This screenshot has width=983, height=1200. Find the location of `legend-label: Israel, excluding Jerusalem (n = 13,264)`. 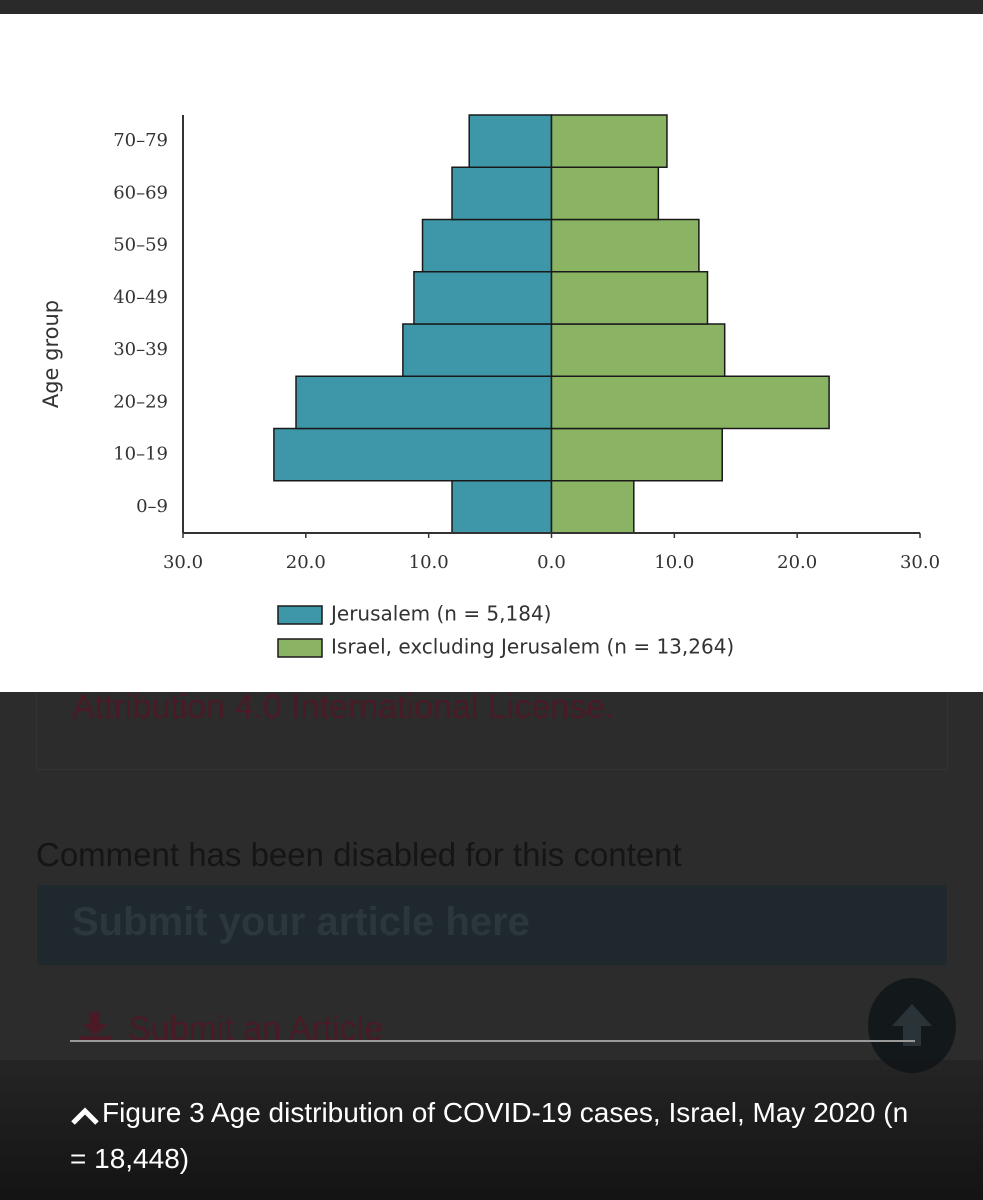

legend-label: Israel, excluding Jerusalem (n = 13,264) is located at coordinates (532, 647).